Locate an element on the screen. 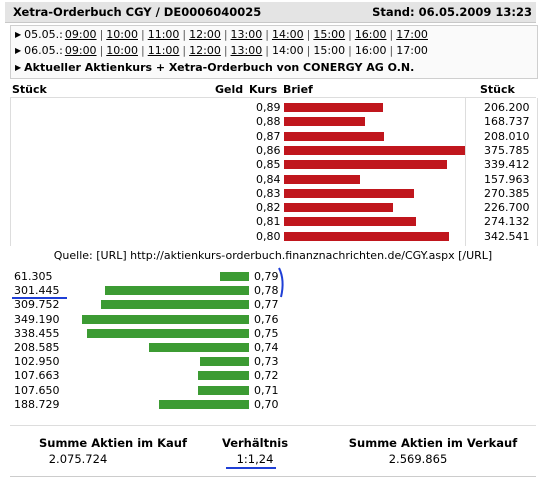 This screenshot has height=481, width=543. bid-price: 0,79 is located at coordinates (266, 276).